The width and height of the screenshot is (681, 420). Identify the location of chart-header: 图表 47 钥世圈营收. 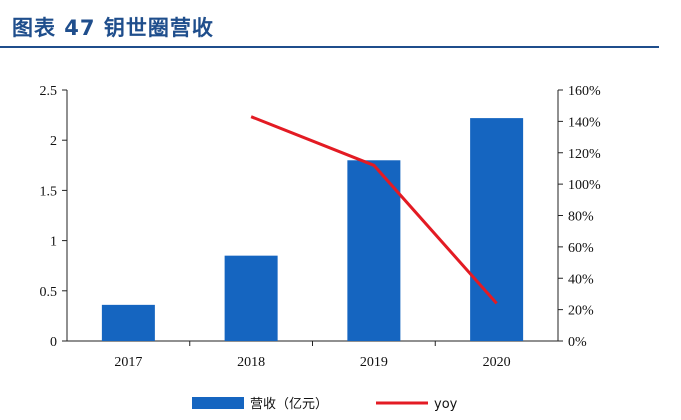
(340, 24).